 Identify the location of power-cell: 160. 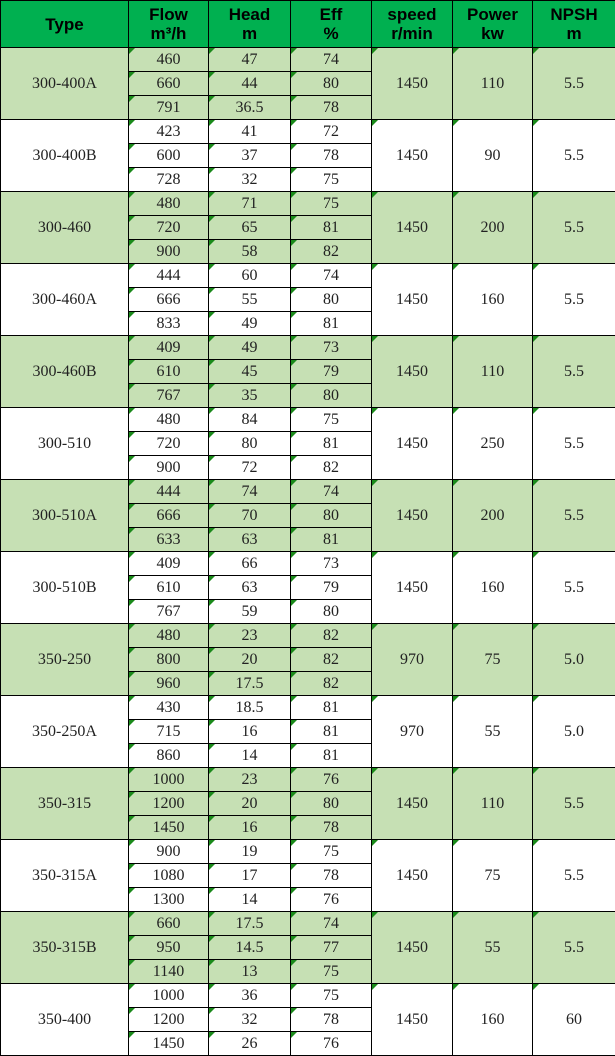
(493, 588).